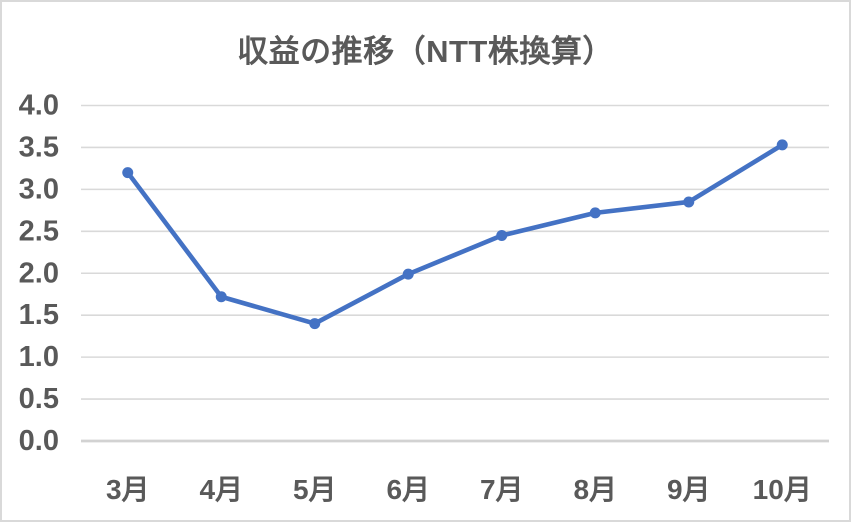  I want to click on y-tick-label: 2.5, so click(39, 231).